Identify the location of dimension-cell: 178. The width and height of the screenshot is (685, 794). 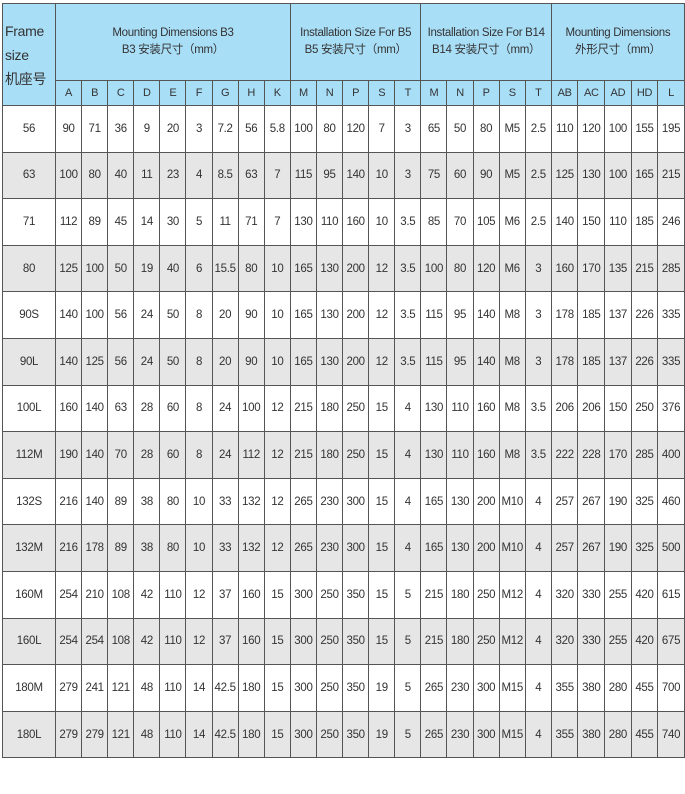
(564, 315).